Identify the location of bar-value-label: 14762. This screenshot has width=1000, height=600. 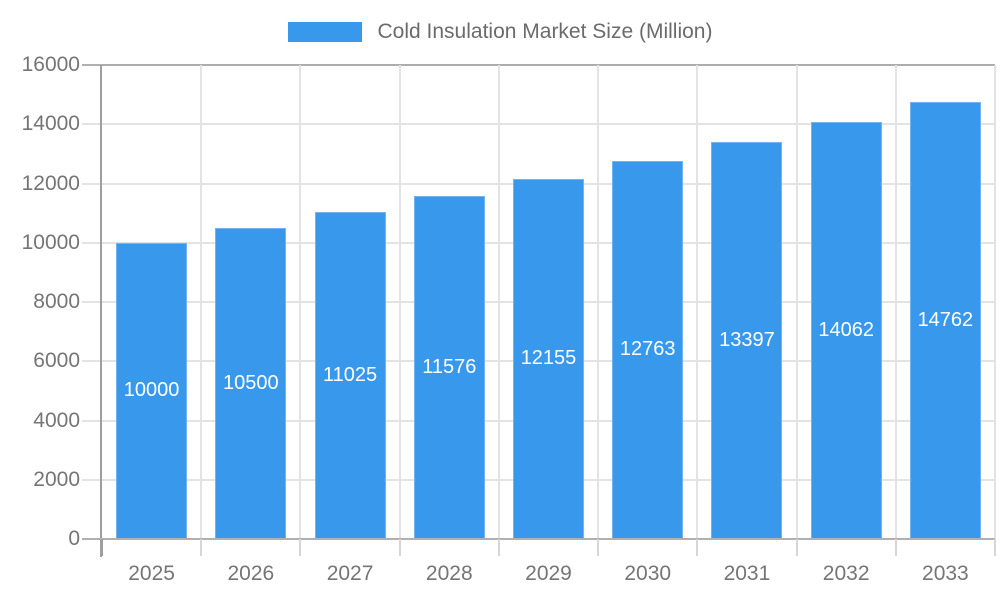
(945, 319).